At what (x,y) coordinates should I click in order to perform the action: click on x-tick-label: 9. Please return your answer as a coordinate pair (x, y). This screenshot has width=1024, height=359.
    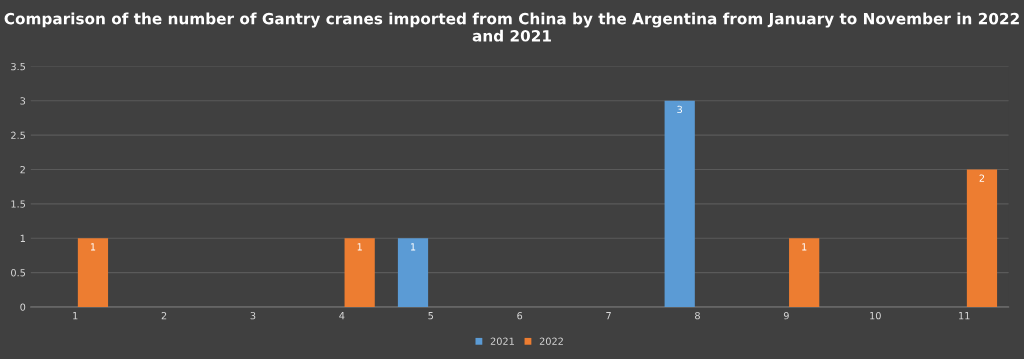
    Looking at the image, I should click on (786, 315).